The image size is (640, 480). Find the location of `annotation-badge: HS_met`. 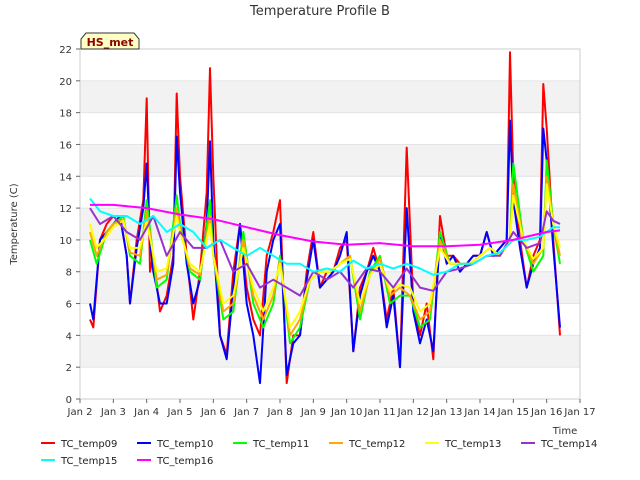

annotation-badge: HS_met is located at coordinates (110, 41).